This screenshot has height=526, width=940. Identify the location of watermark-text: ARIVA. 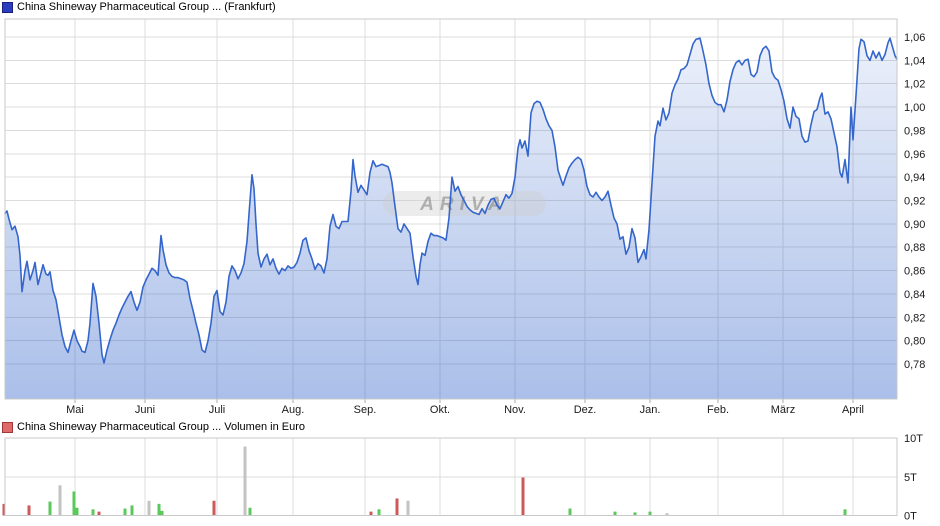
(463, 204).